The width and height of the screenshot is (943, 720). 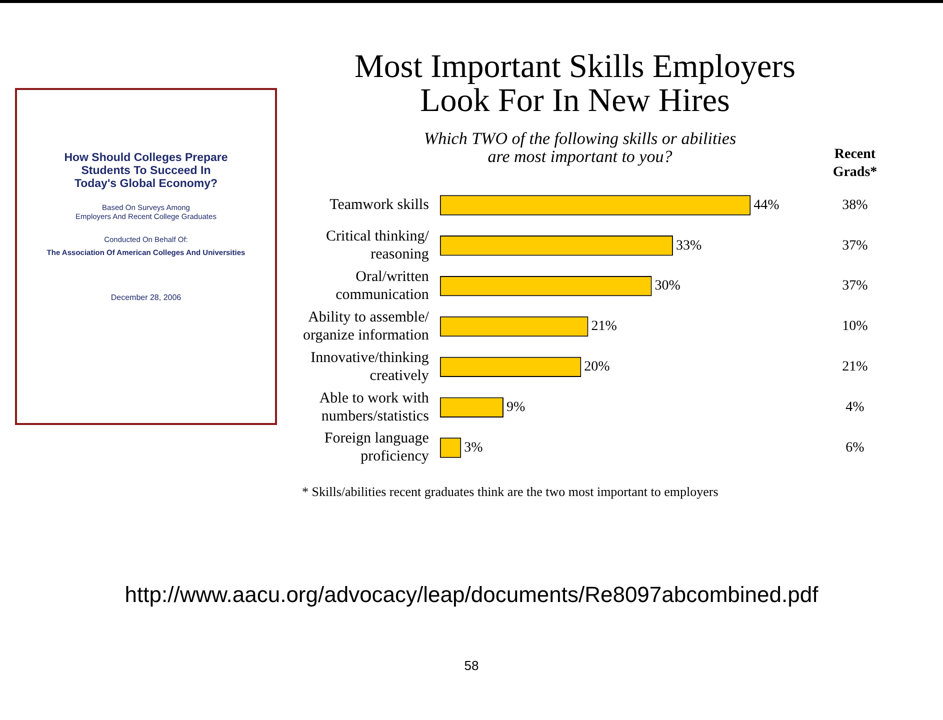 What do you see at coordinates (855, 408) in the screenshot?
I see `text: 4%` at bounding box center [855, 408].